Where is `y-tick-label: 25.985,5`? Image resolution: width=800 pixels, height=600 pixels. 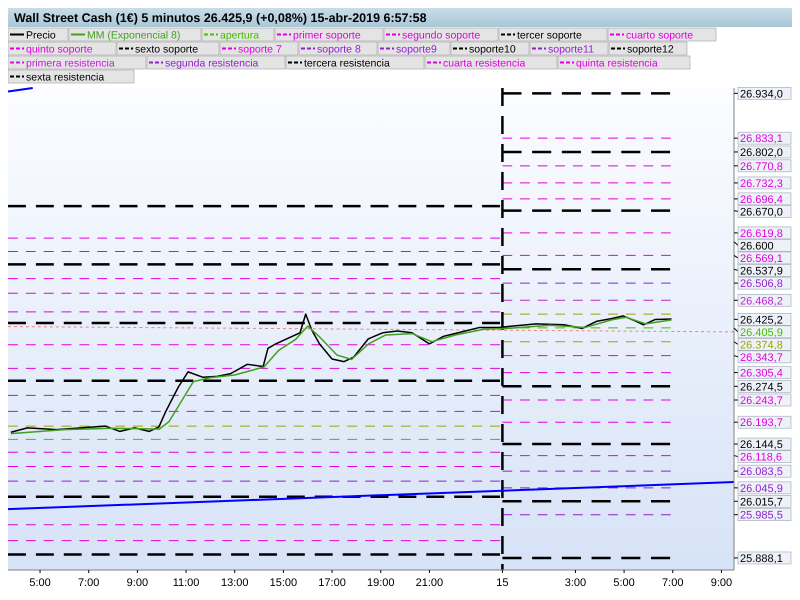 y-tick-label: 25.985,5 is located at coordinates (761, 516).